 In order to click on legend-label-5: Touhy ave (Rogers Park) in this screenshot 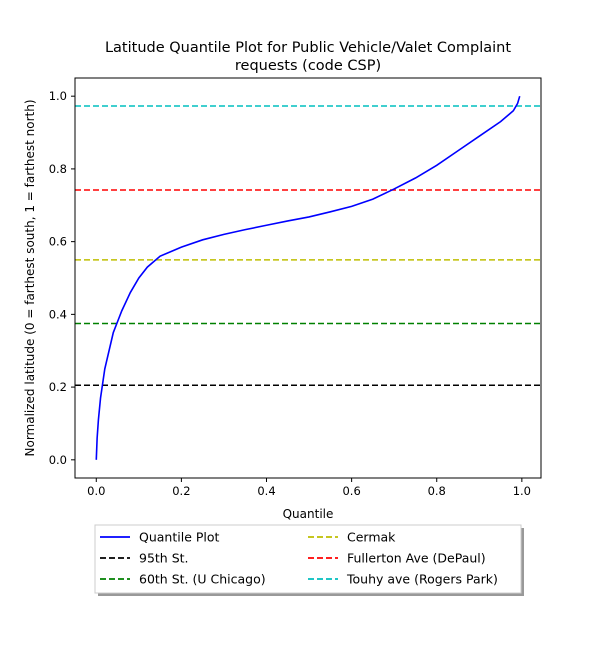, I will do `click(422, 579)`.